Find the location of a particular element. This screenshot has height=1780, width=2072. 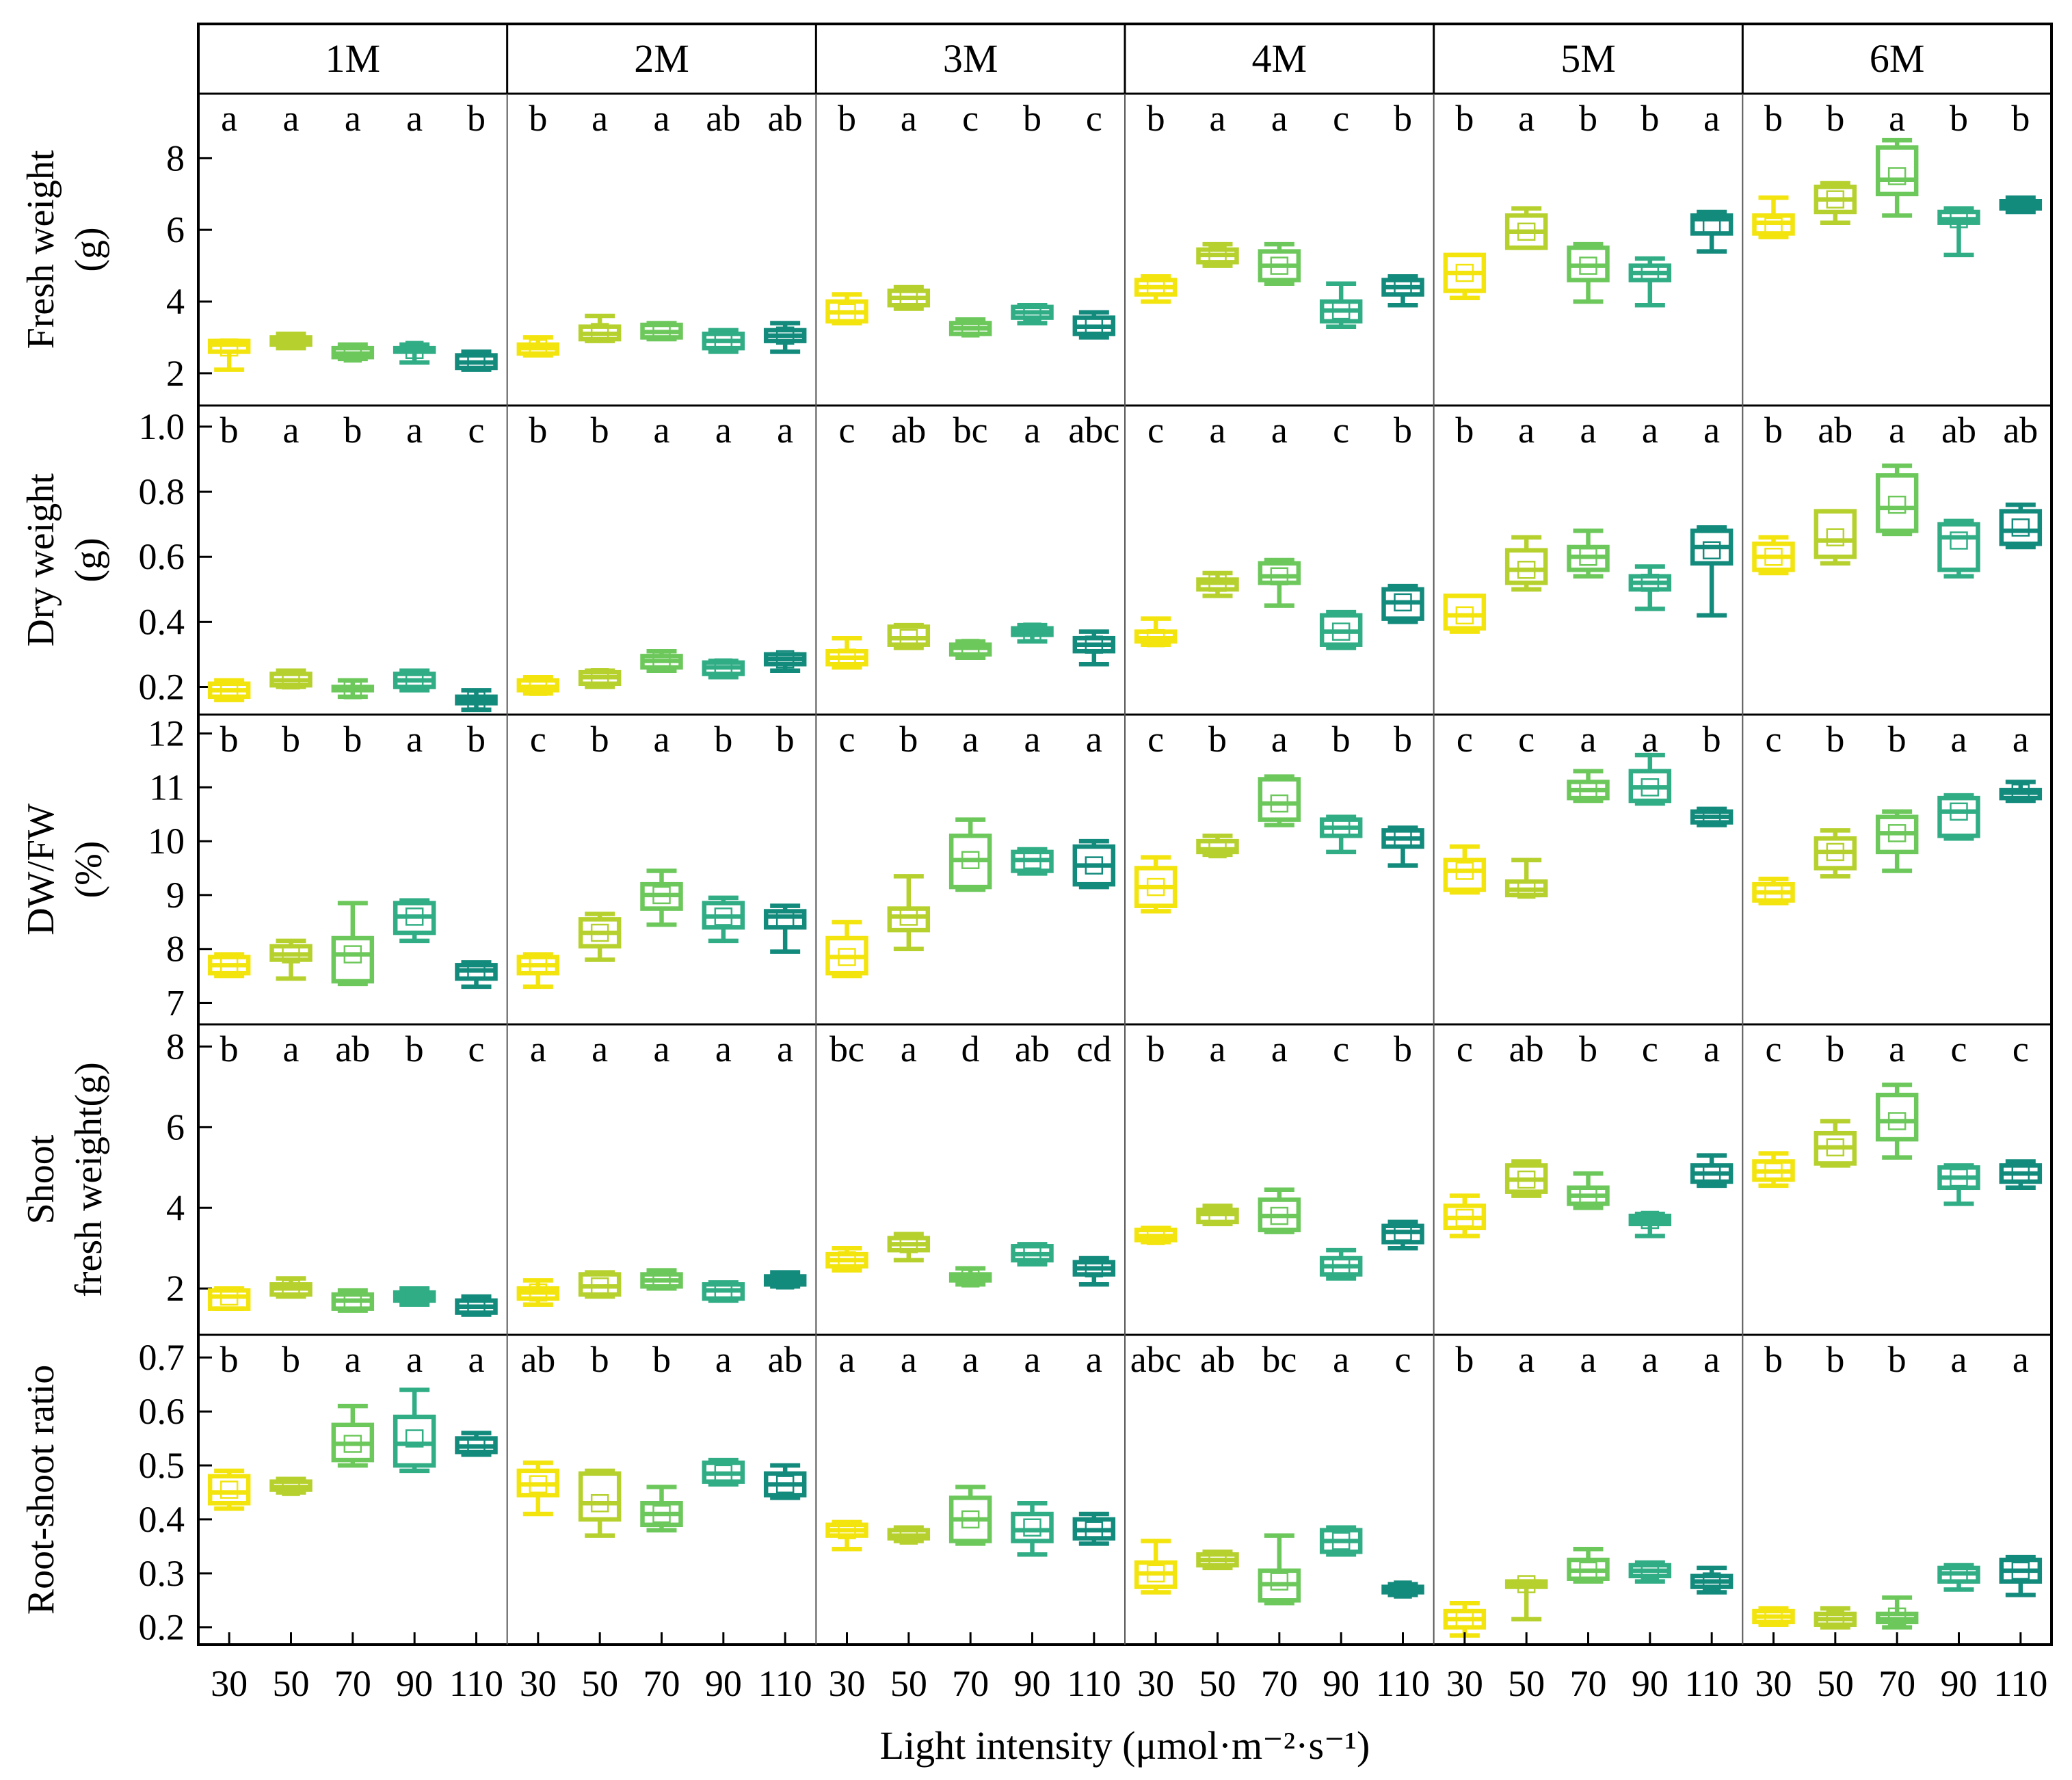

box-dwfw-4M-90-mean is located at coordinates (1341, 828).